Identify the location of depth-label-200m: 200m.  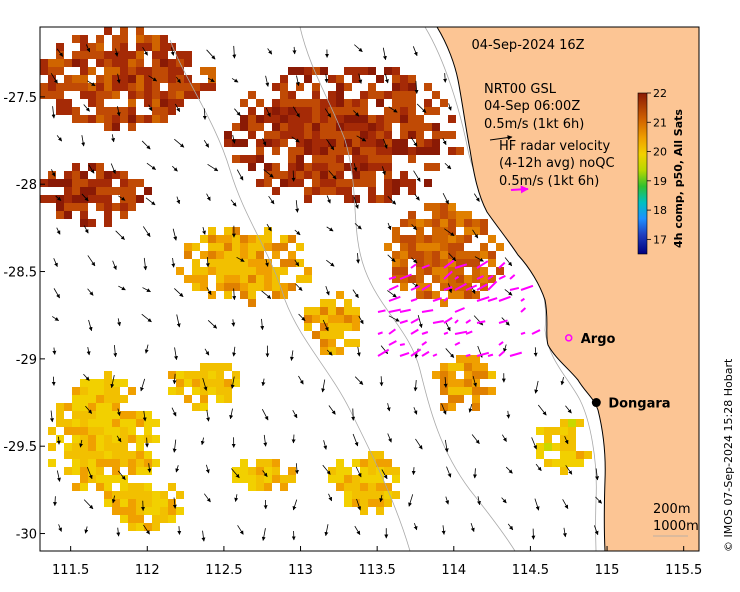
(671, 509).